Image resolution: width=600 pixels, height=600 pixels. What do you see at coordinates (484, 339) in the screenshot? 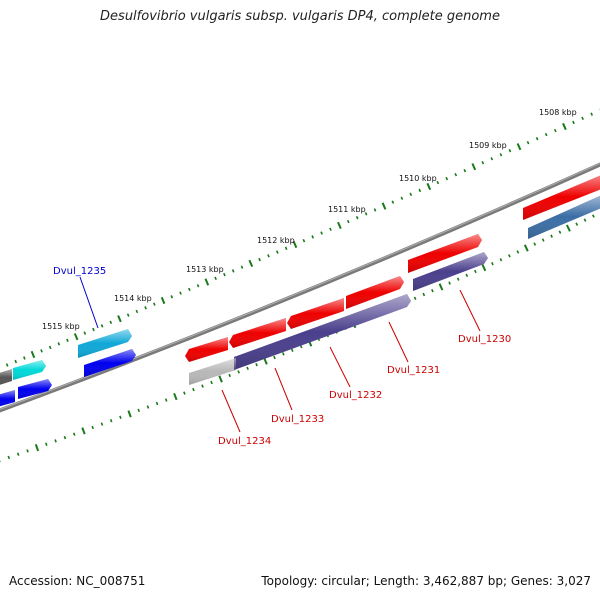
I see `gene-label-dvul-1230: Dvul_1230` at bounding box center [484, 339].